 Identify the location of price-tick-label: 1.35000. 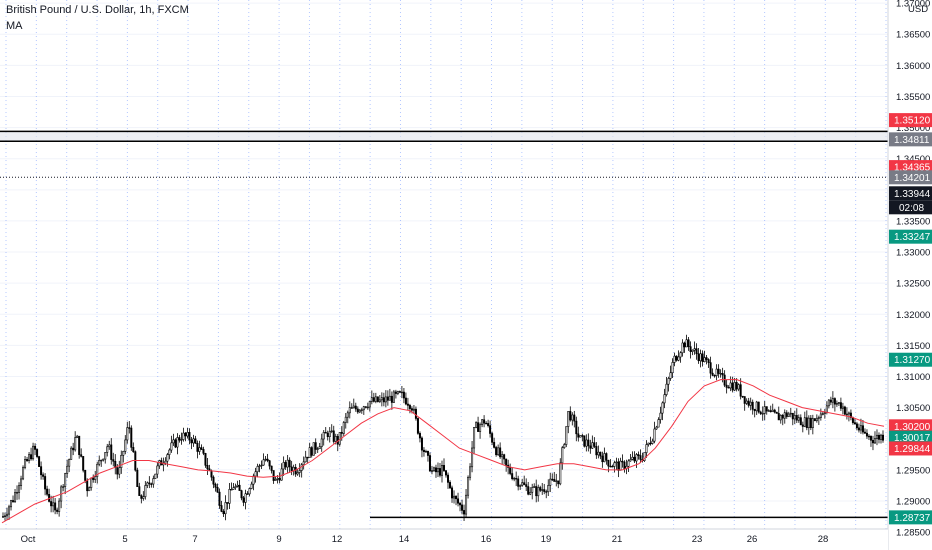
(913, 128).